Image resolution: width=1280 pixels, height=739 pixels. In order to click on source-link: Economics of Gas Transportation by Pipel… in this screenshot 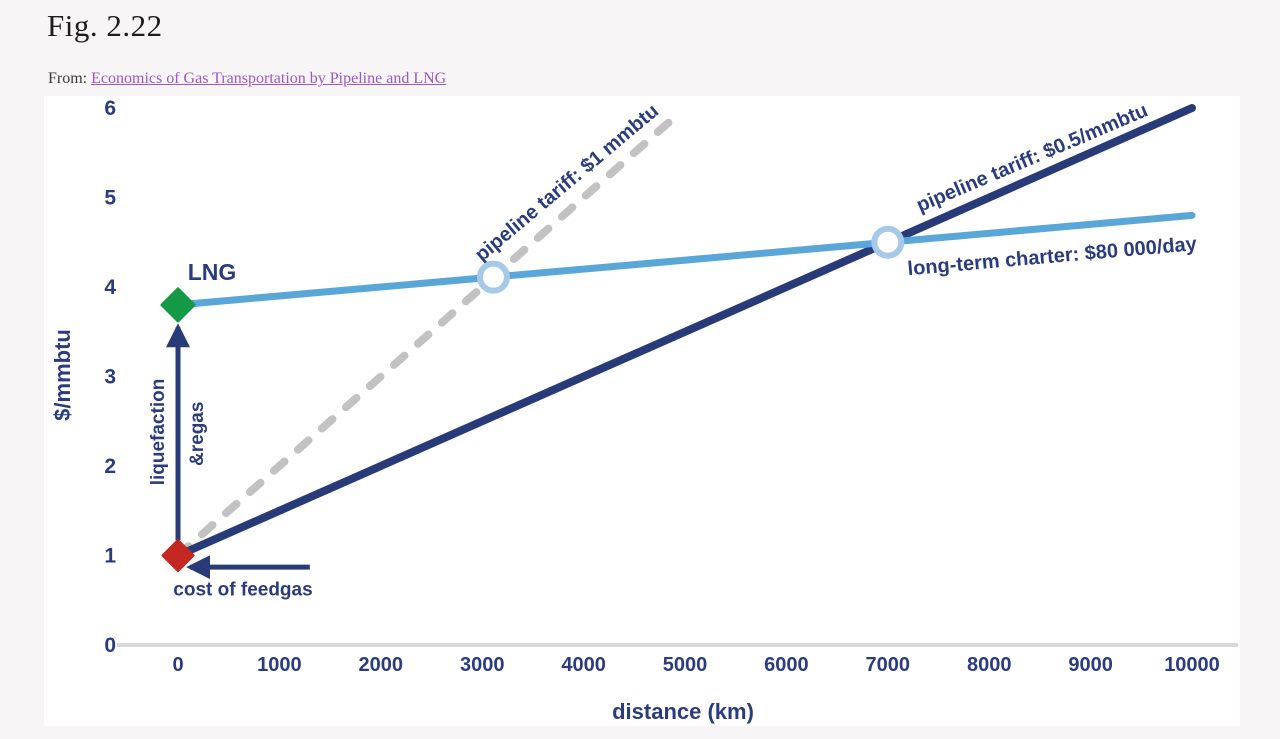, I will do `click(269, 78)`.